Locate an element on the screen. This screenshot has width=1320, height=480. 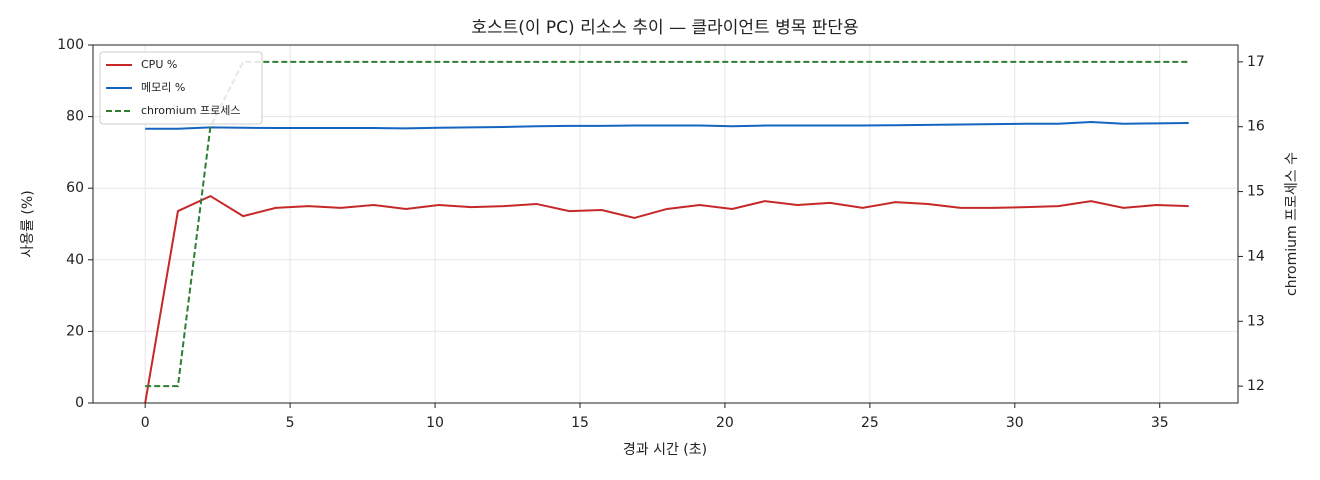
x-tick-label: 5 is located at coordinates (290, 423).